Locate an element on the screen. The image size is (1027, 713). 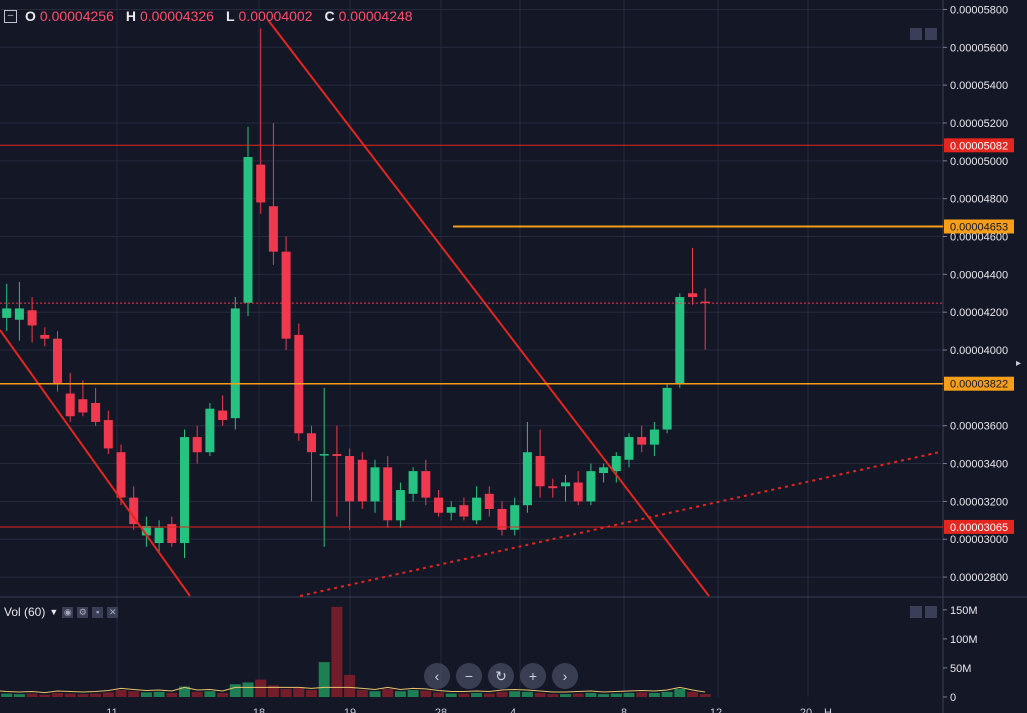
plus-icon: + is located at coordinates (533, 676).